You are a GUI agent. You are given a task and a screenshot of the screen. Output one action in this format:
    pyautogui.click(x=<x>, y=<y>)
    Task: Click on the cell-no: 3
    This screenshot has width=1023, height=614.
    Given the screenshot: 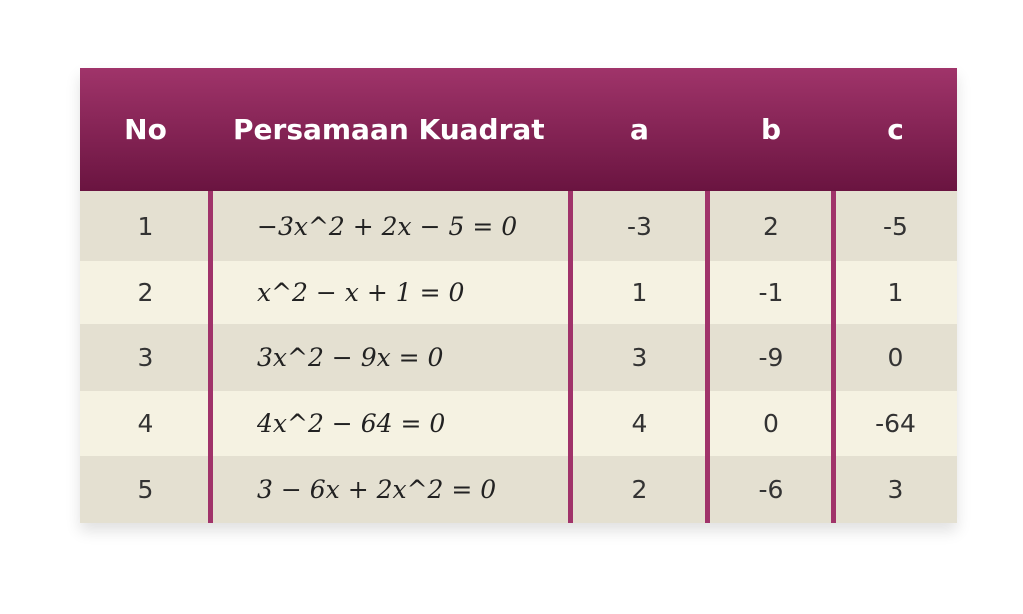 What is the action you would take?
    pyautogui.click(x=145, y=357)
    